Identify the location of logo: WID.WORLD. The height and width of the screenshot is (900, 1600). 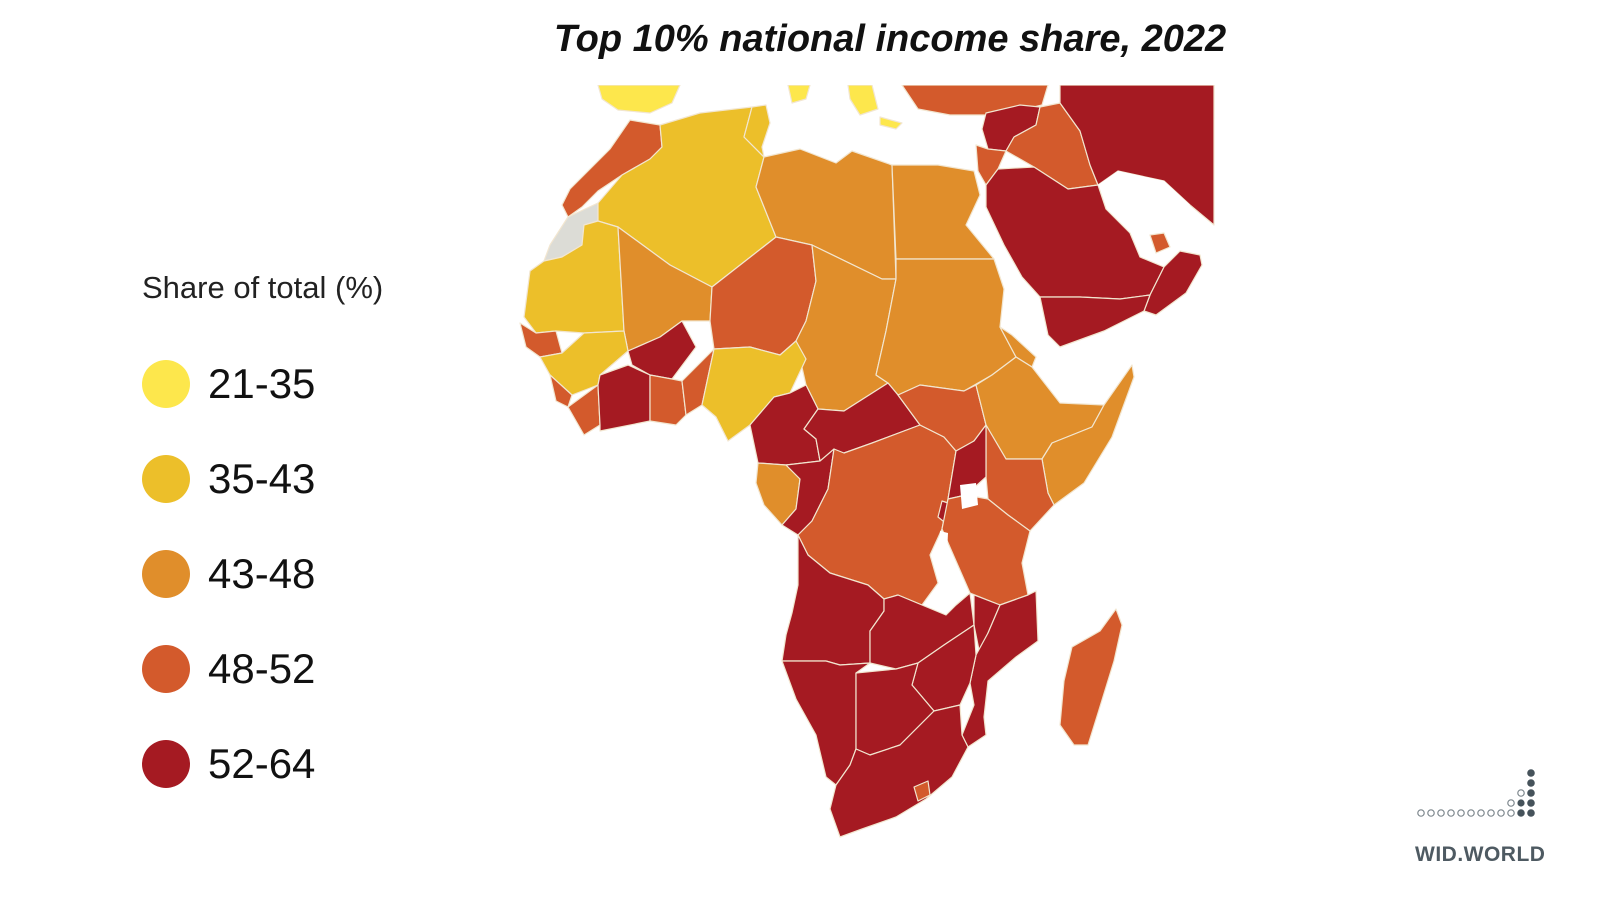
(1490, 815).